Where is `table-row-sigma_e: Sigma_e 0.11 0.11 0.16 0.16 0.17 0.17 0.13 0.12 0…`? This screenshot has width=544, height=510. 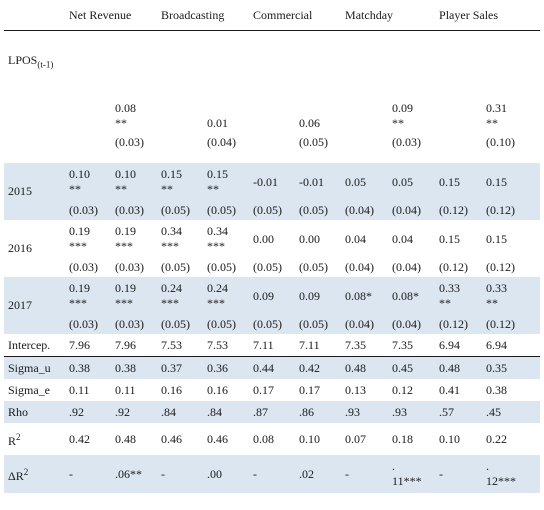
table-row-sigma_e: Sigma_e 0.11 0.11 0.16 0.16 0.17 0.17 0.13 0.12 0… is located at coordinates (272, 390).